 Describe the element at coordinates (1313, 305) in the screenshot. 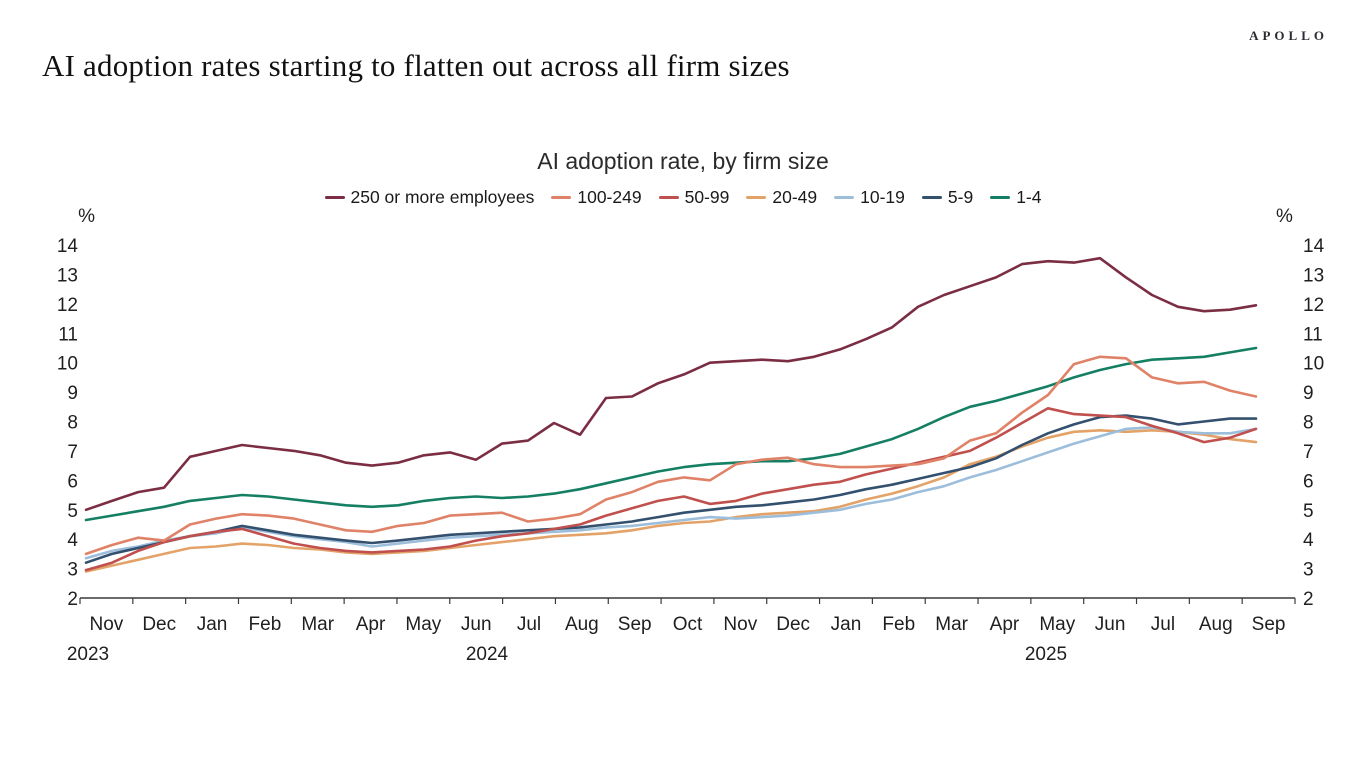

I see `y-tick-label-right: 12` at that location.